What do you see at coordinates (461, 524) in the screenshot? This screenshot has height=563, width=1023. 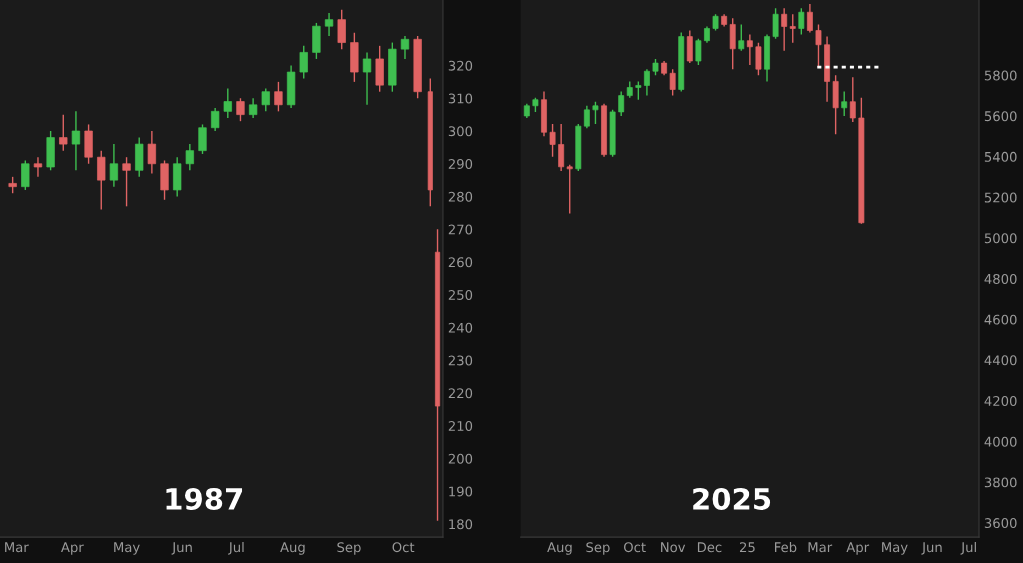 I see `y-tick-label: 180` at bounding box center [461, 524].